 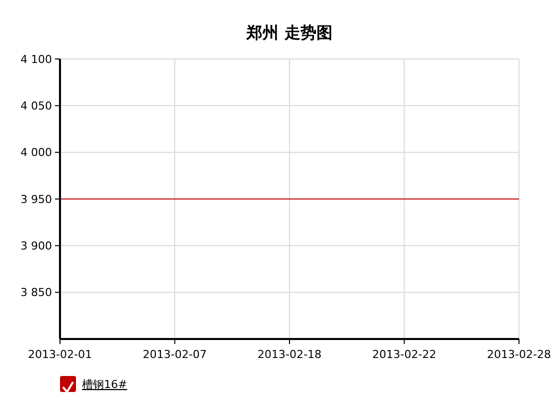 I want to click on y-tick-label: 4 050, so click(x=36, y=106).